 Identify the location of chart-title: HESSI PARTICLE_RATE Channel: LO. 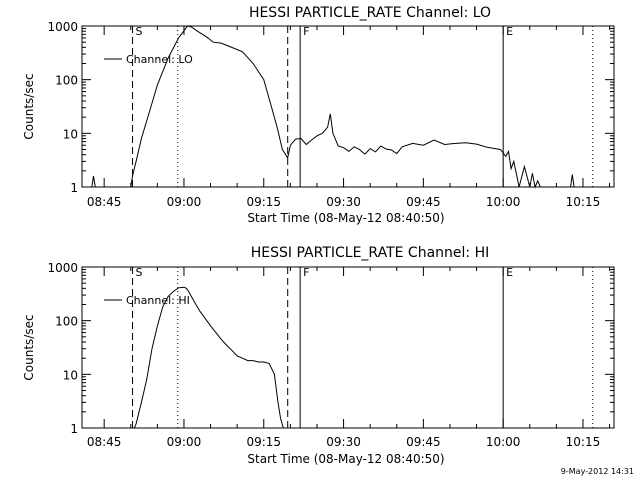
(370, 13).